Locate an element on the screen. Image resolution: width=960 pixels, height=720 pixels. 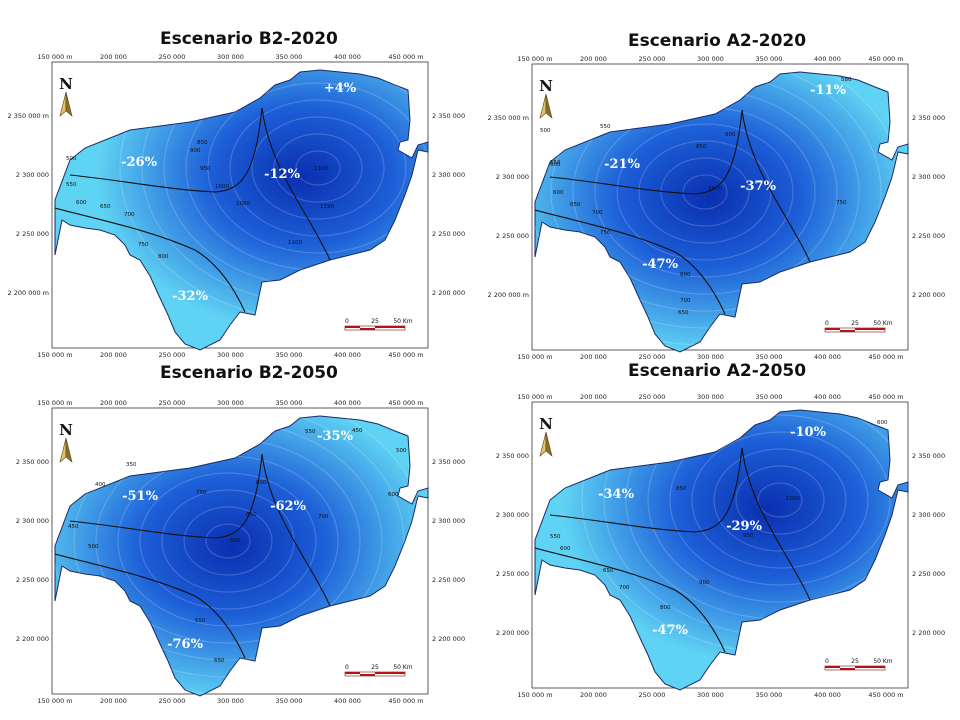
percent-change-label: -12% is located at coordinates (282, 174).